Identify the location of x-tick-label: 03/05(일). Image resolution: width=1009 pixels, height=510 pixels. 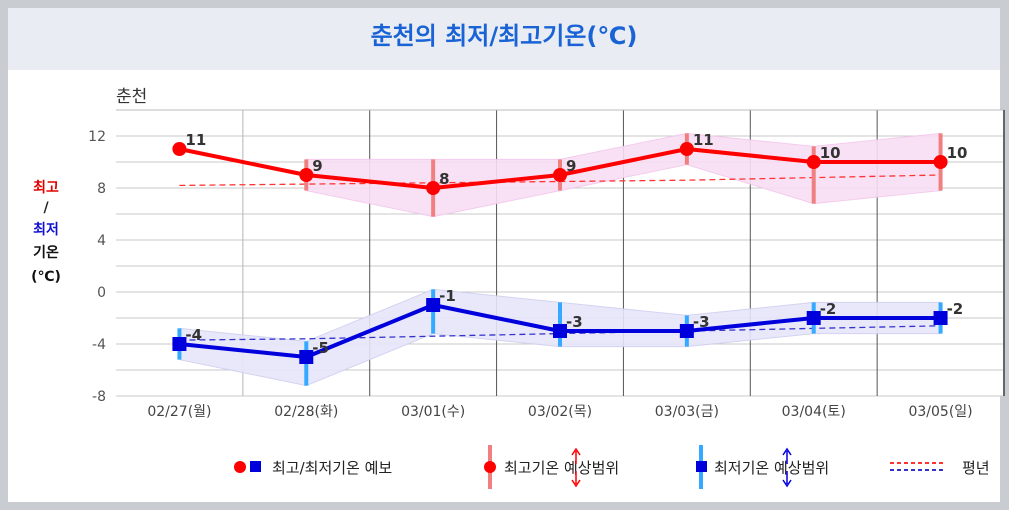
(940, 412).